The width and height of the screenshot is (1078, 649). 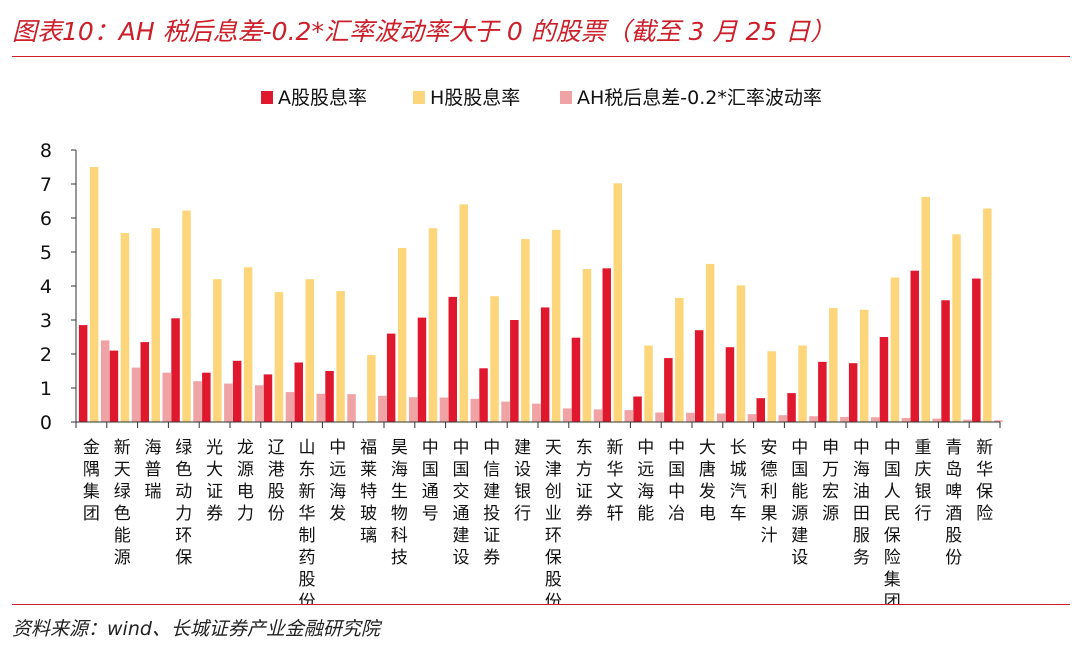 What do you see at coordinates (46, 321) in the screenshot?
I see `y-tick-label: 3` at bounding box center [46, 321].